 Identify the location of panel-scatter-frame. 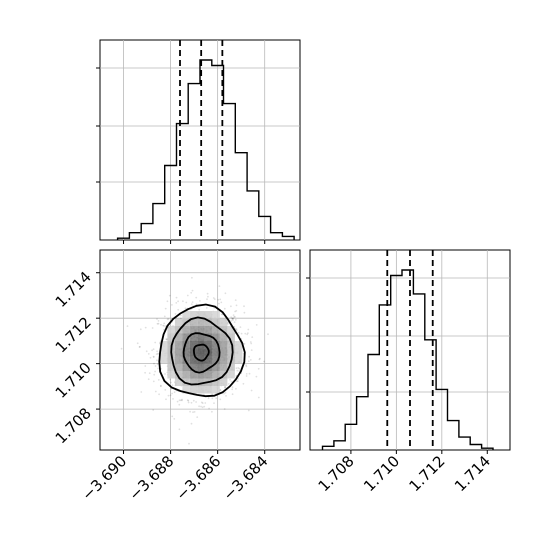
(200, 350).